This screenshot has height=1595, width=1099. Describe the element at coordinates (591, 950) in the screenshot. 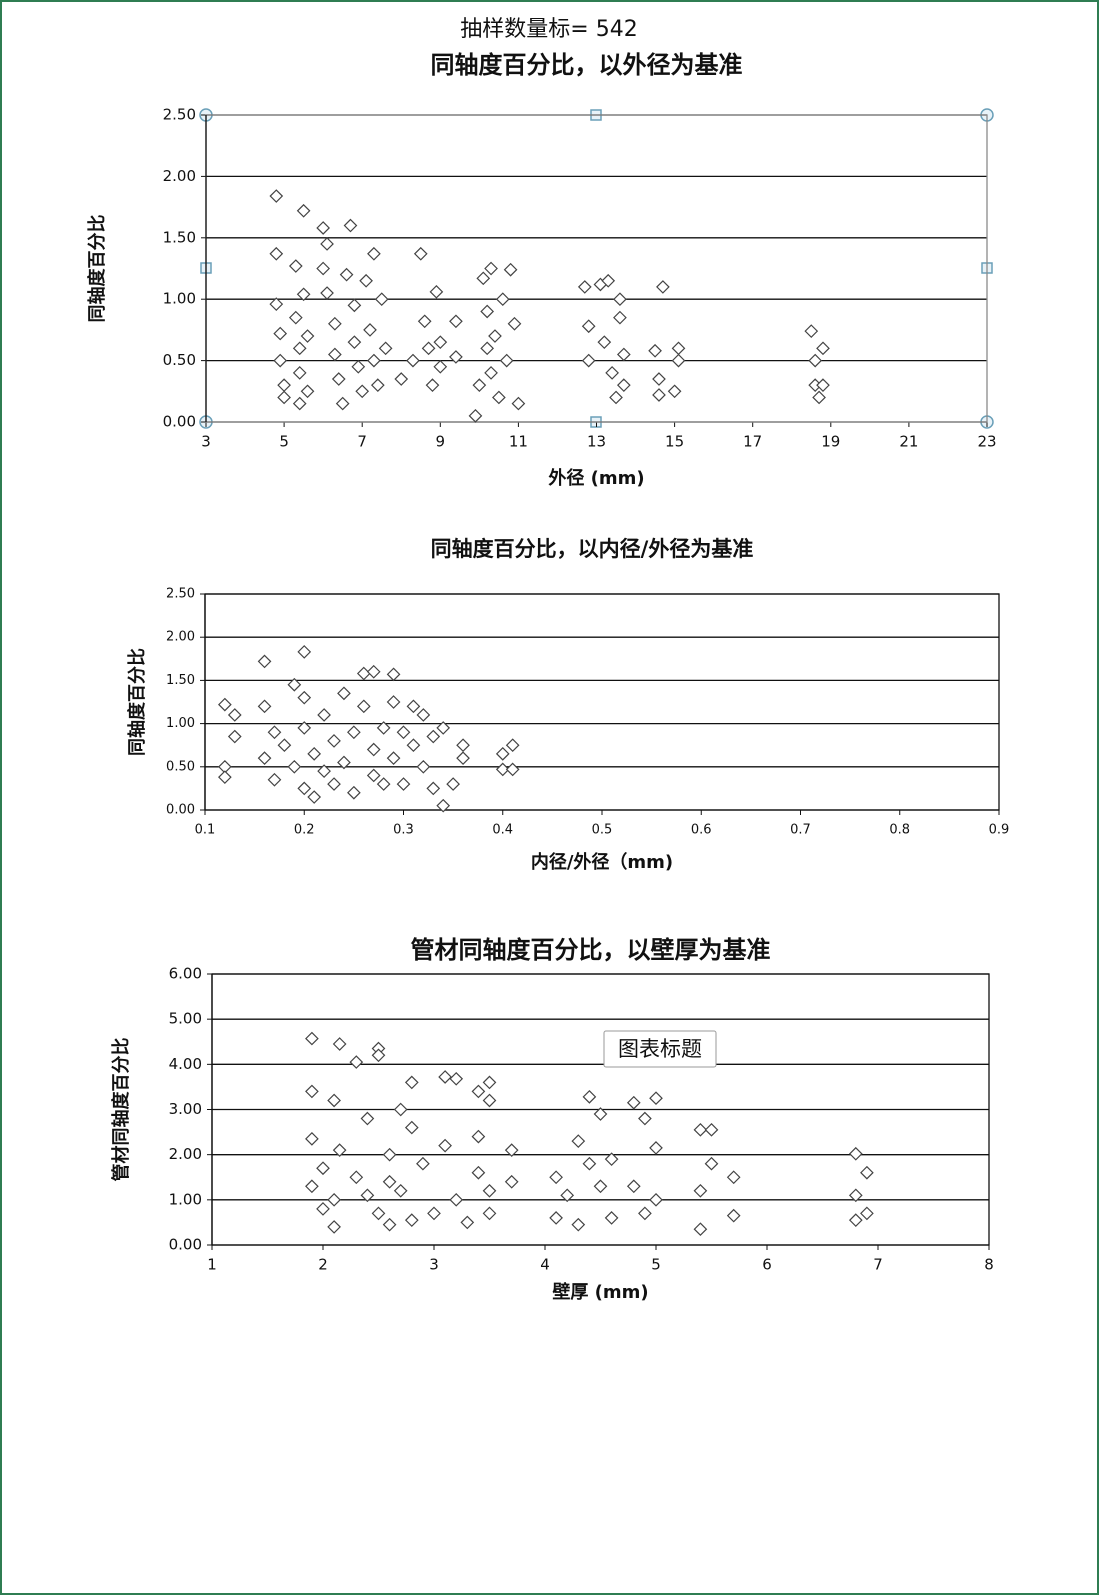

I see `chart-title: 管材同轴度百分比，以壁厚为基准` at that location.